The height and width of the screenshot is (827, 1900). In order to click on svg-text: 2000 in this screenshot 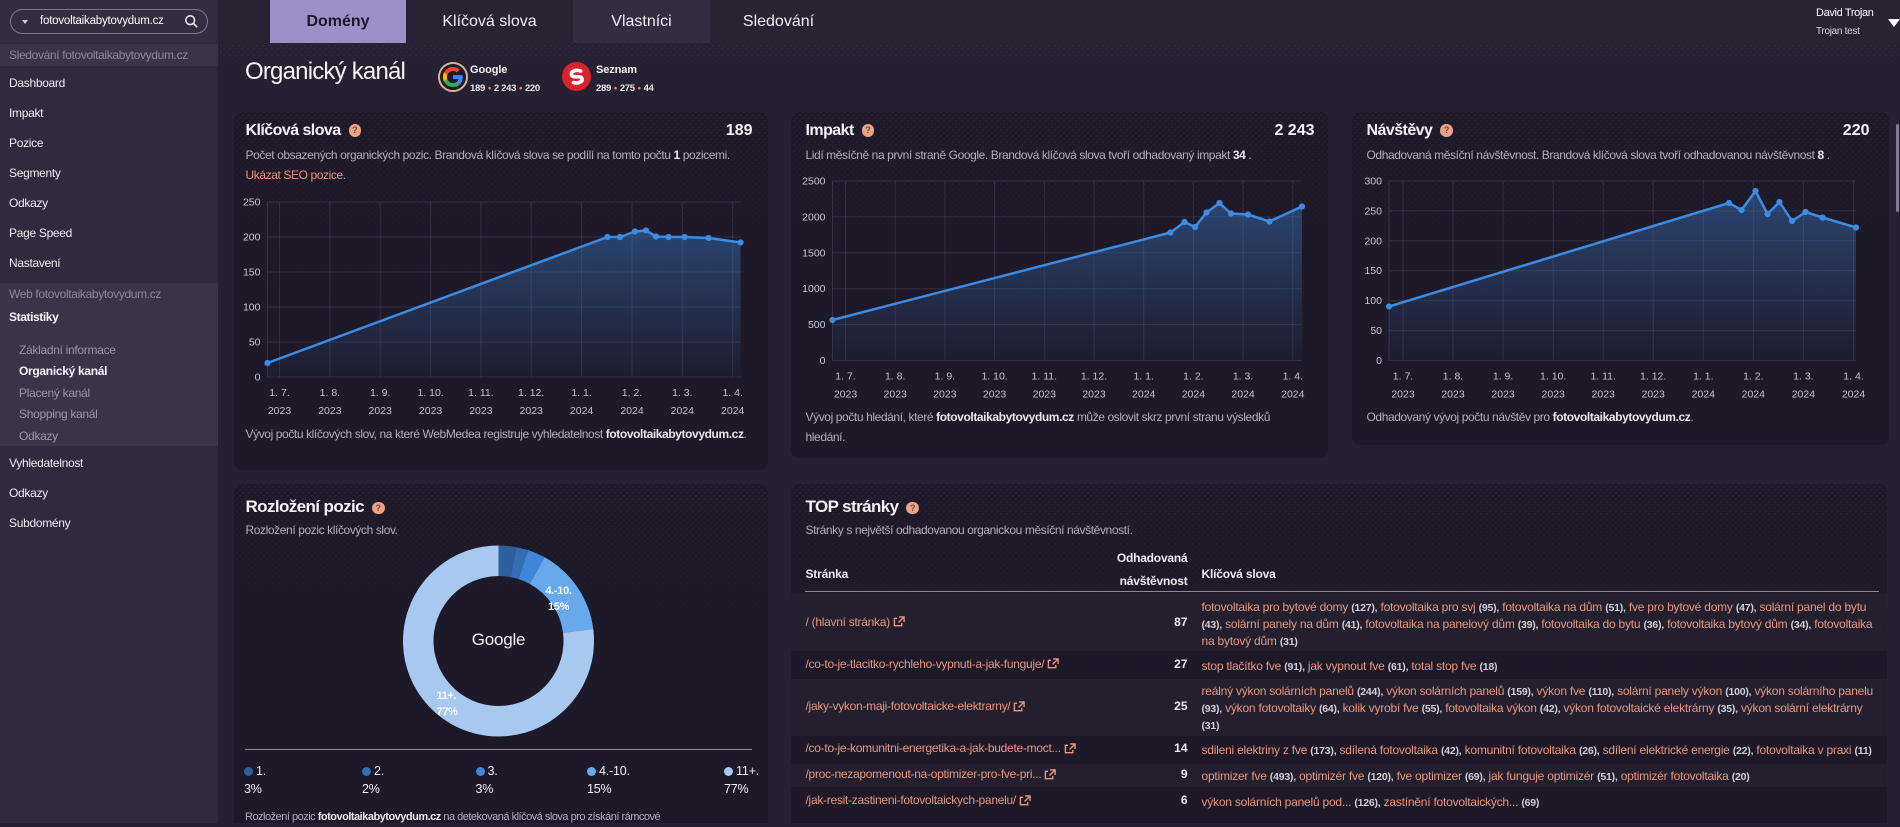, I will do `click(814, 217)`.